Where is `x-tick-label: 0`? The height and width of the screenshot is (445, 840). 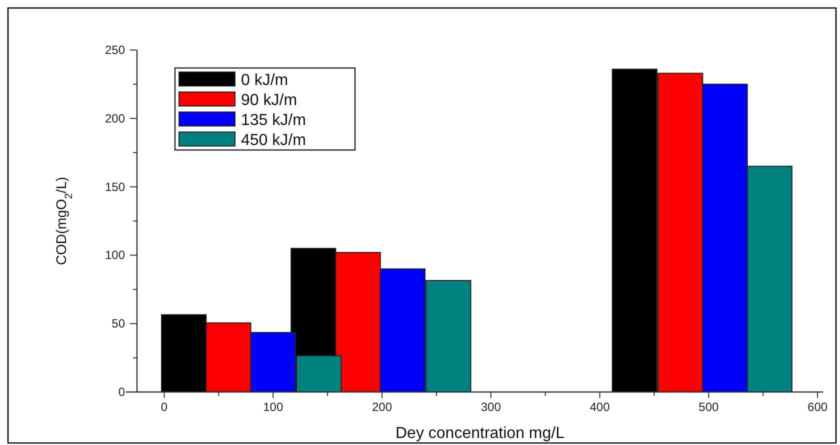
x-tick-label: 0 is located at coordinates (164, 407).